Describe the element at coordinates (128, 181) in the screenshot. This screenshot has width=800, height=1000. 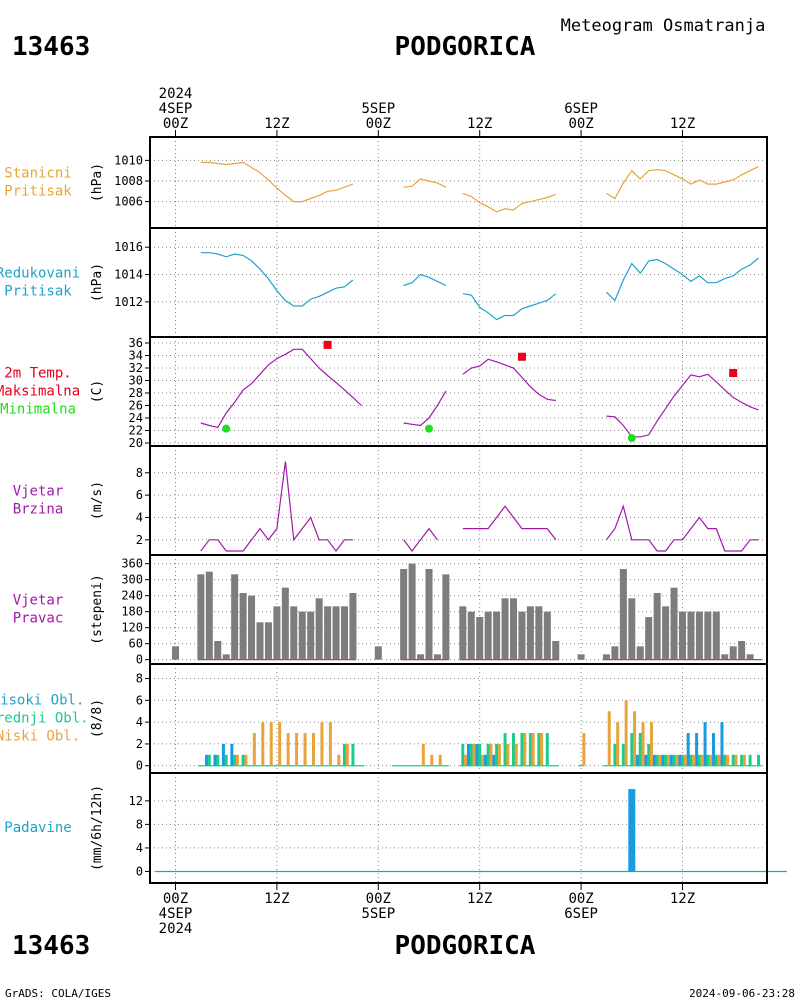
I see `y-tick-label: 1008` at that location.